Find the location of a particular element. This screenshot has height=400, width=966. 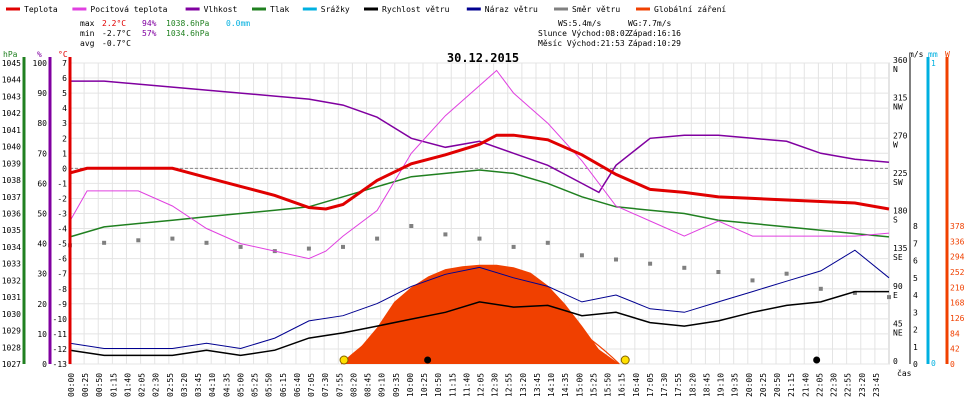

dir-tick-name: NE is located at coordinates (898, 332).